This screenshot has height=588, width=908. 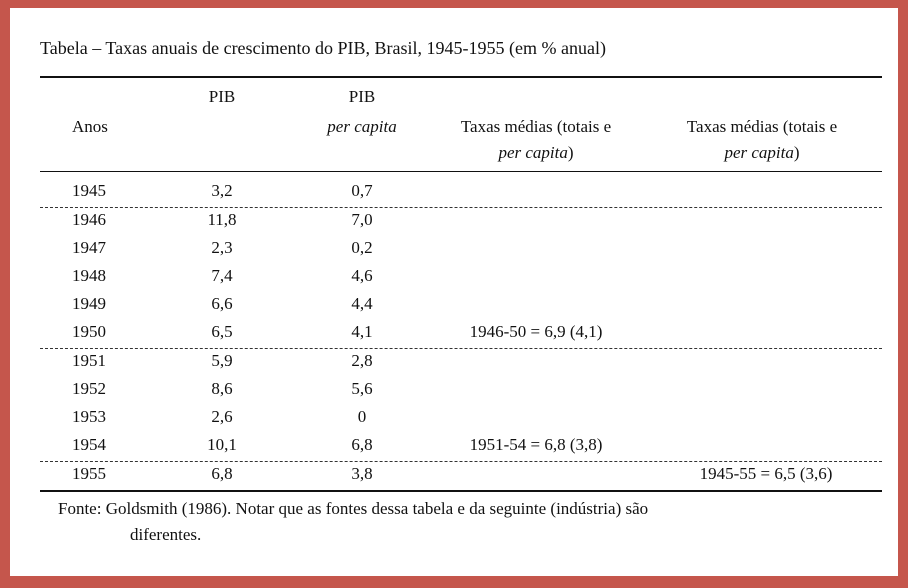 I want to click on cell-ano: 1947, so click(x=89, y=247).